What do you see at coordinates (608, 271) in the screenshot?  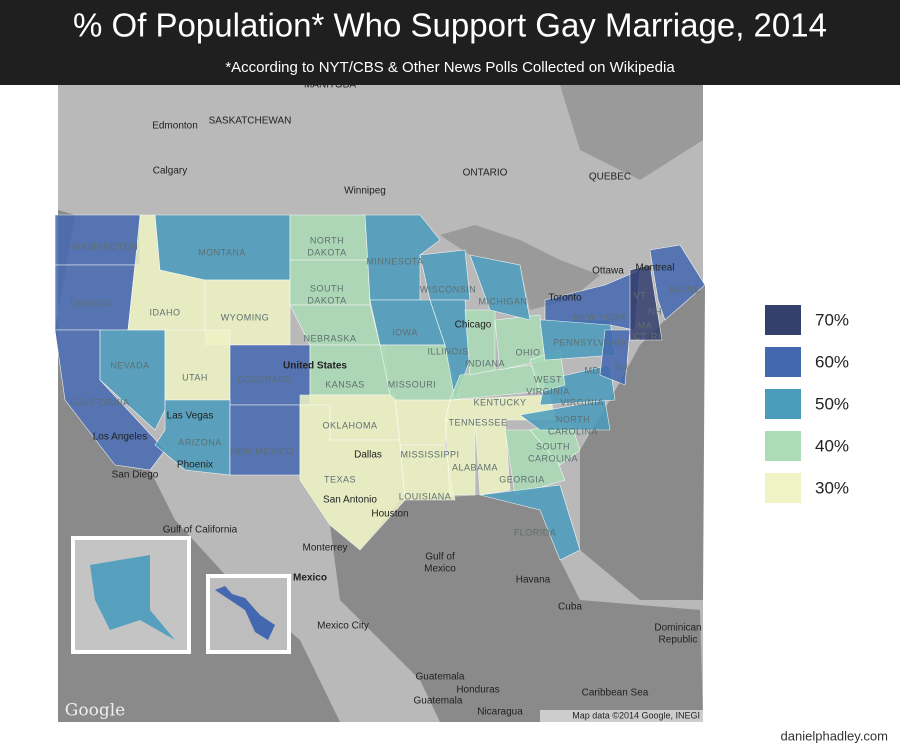 I see `place-label: Ottawa` at bounding box center [608, 271].